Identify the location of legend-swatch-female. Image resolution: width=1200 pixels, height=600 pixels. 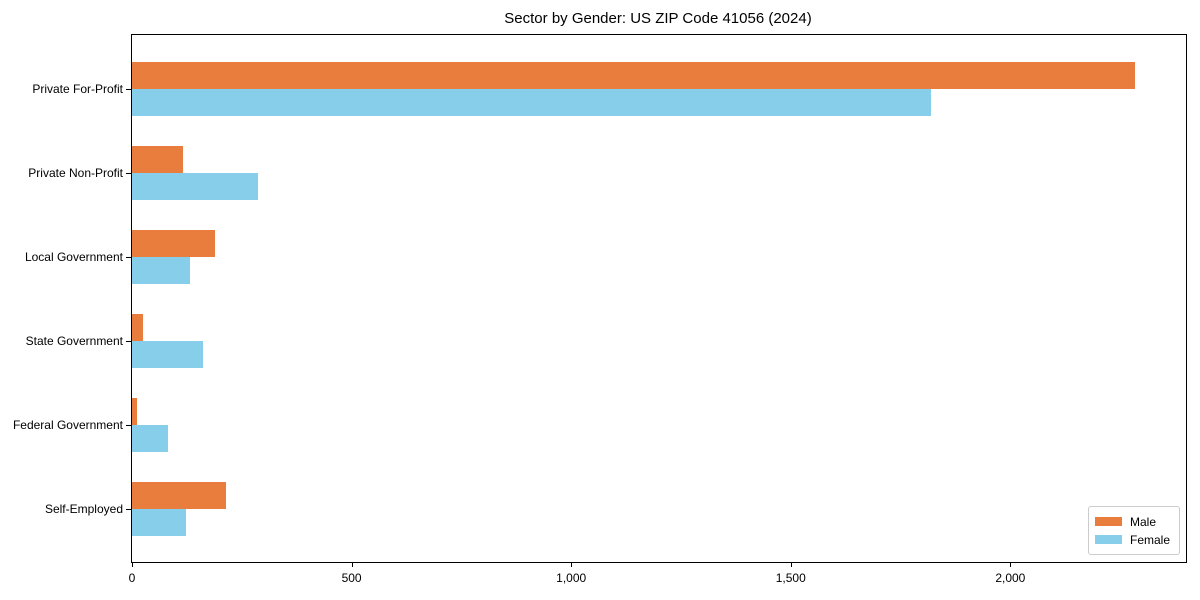
(1108, 539).